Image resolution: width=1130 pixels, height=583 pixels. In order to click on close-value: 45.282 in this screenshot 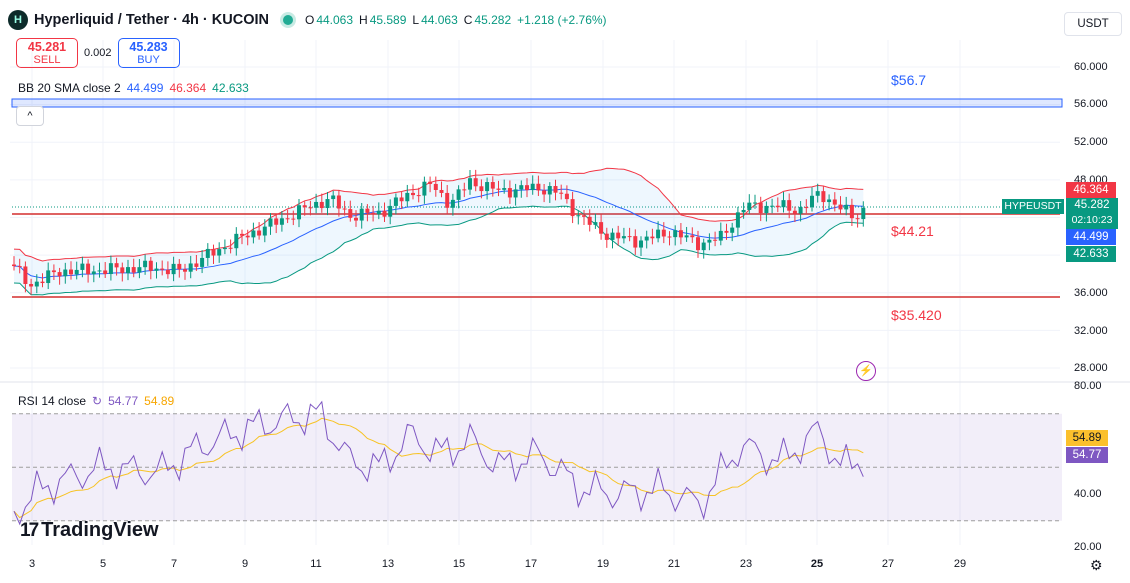, I will do `click(493, 20)`.